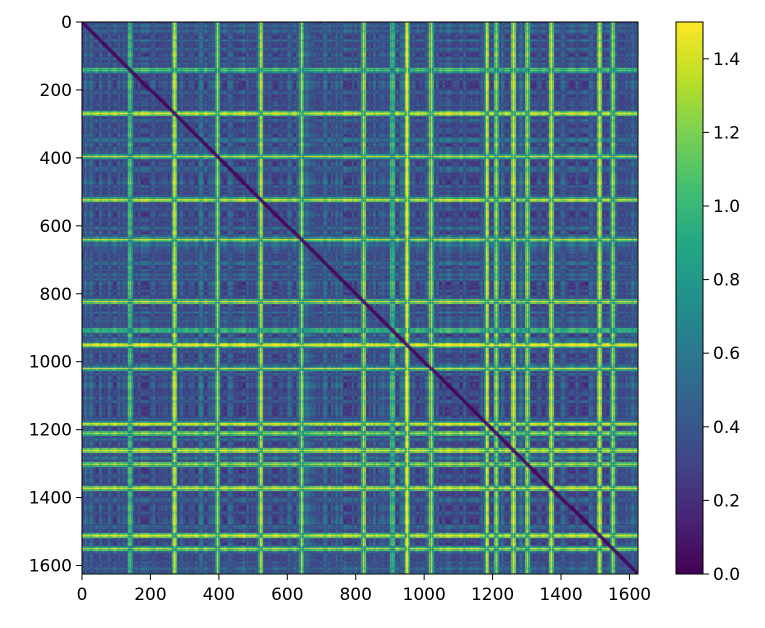 The width and height of the screenshot is (765, 628). I want to click on colorbar-frame, so click(689, 298).